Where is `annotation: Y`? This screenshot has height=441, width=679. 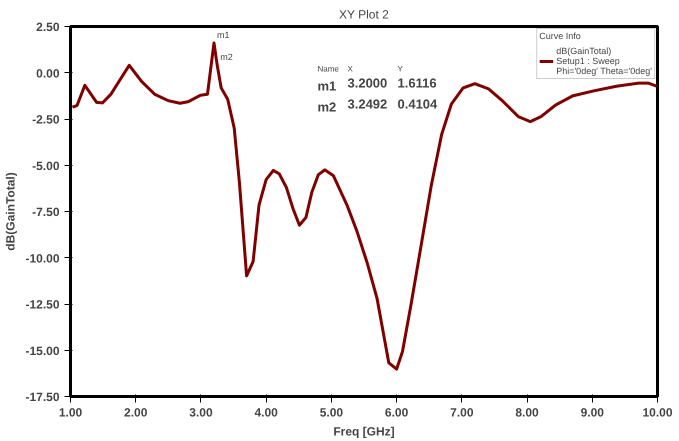 annotation: Y is located at coordinates (401, 69).